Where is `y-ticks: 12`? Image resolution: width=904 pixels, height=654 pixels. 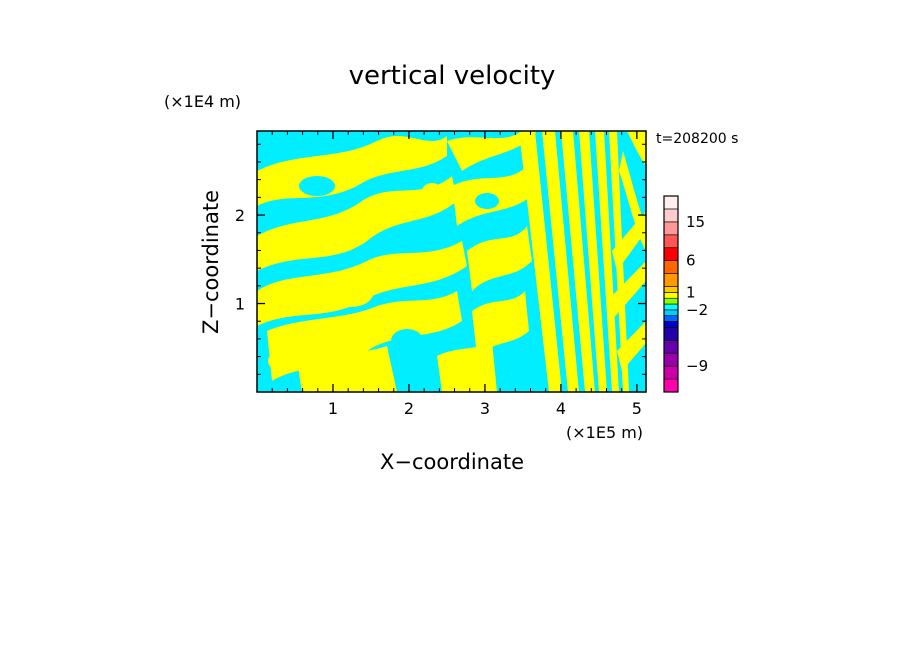
y-ticks: 12 is located at coordinates (440, 260).